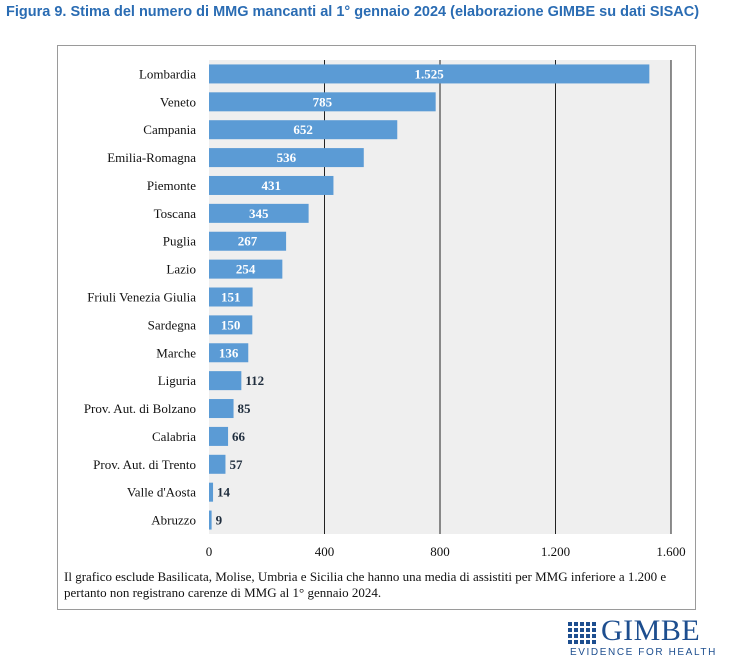  Describe the element at coordinates (555, 551) in the screenshot. I see `x-tick-label: 1.200` at that location.